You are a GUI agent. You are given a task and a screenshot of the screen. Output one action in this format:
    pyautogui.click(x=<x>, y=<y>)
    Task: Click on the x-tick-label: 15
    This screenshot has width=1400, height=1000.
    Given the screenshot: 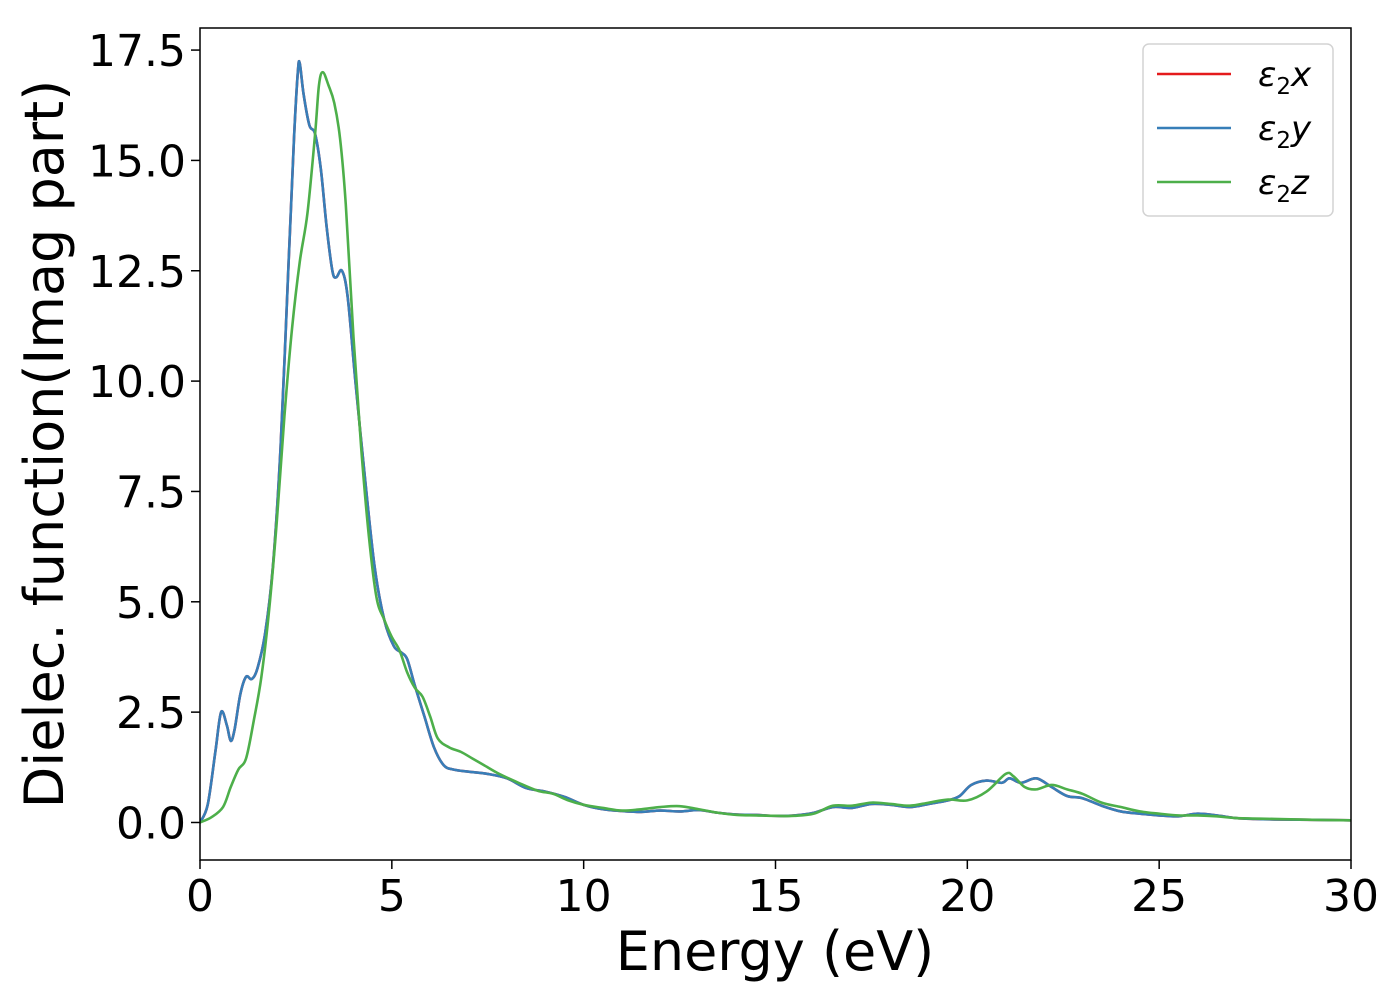 What is the action you would take?
    pyautogui.click(x=776, y=896)
    